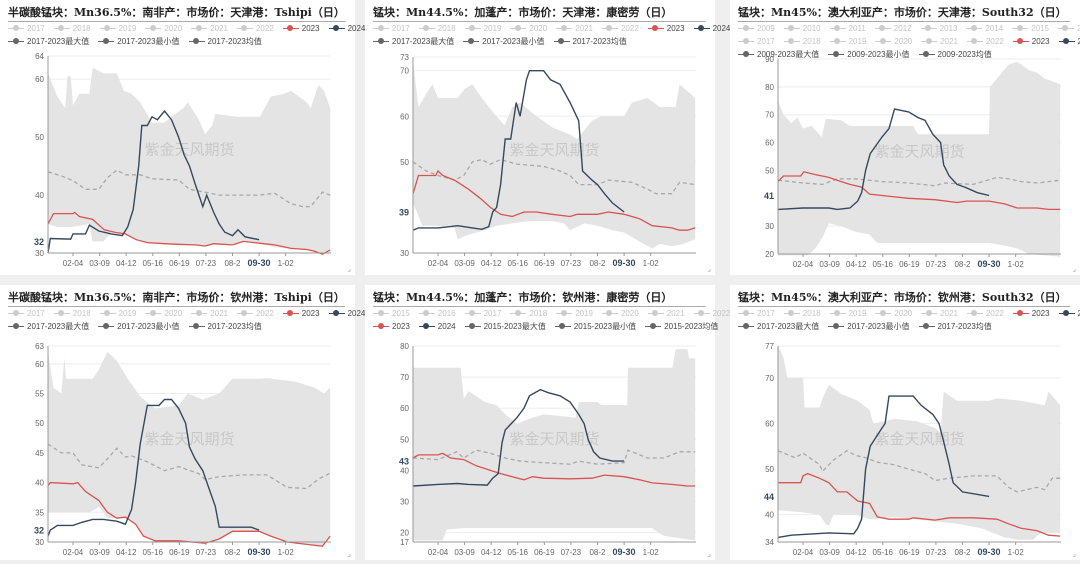 Image resolution: width=1080 pixels, height=564 pixels. Describe the element at coordinates (778, 54) in the screenshot. I see `legend-item: 2009-2023最大值` at that location.